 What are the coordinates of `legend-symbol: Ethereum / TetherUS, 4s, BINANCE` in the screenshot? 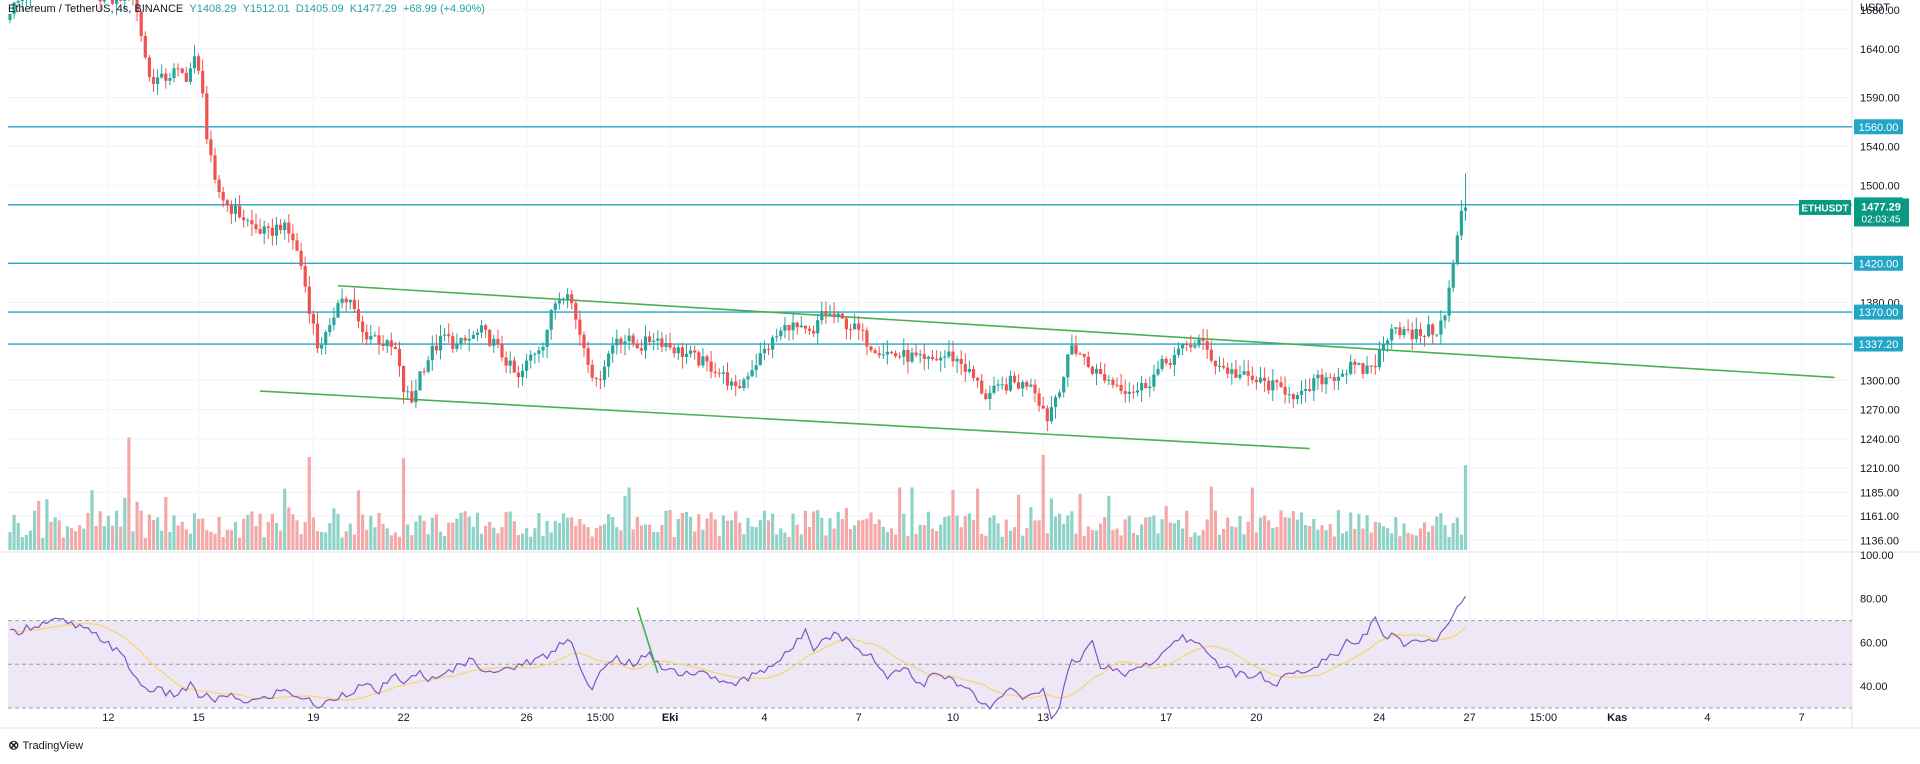 It's located at (96, 9).